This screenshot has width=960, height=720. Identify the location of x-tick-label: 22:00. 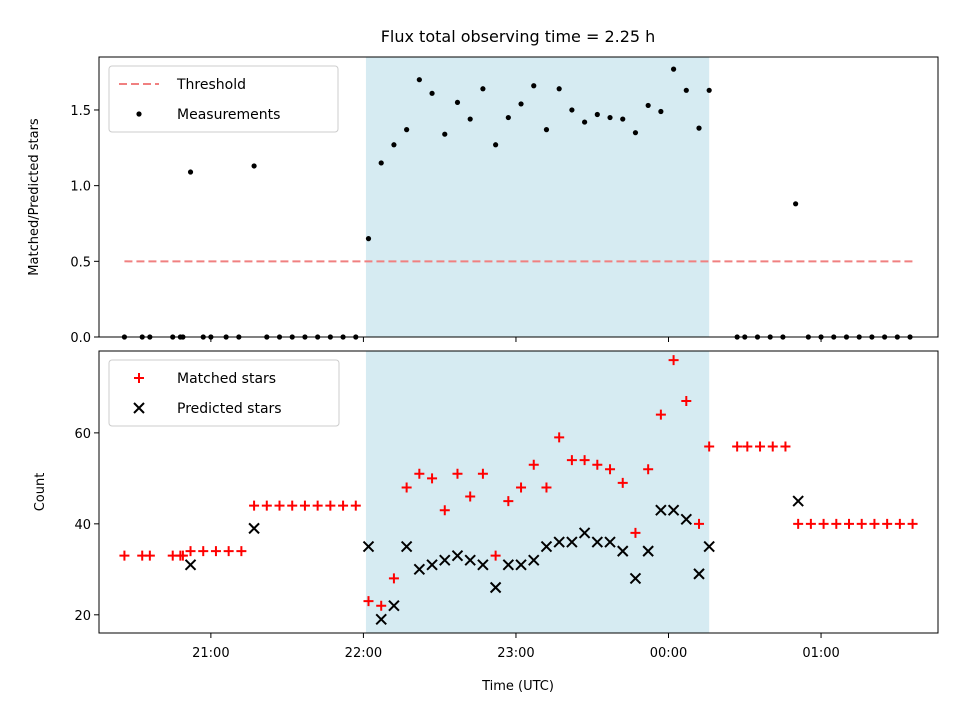
(363, 653).